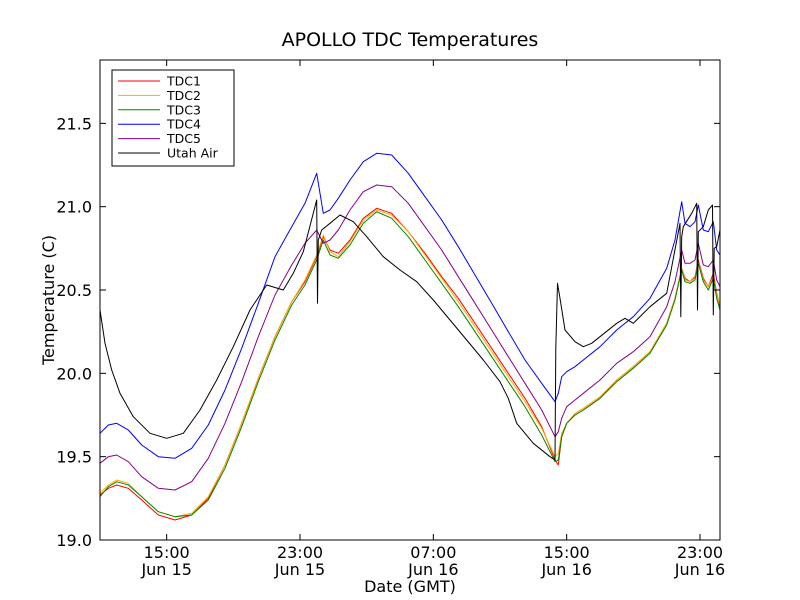 The image size is (800, 600). What do you see at coordinates (193, 153) in the screenshot?
I see `legend-label-utah-air: Utah Air` at bounding box center [193, 153].